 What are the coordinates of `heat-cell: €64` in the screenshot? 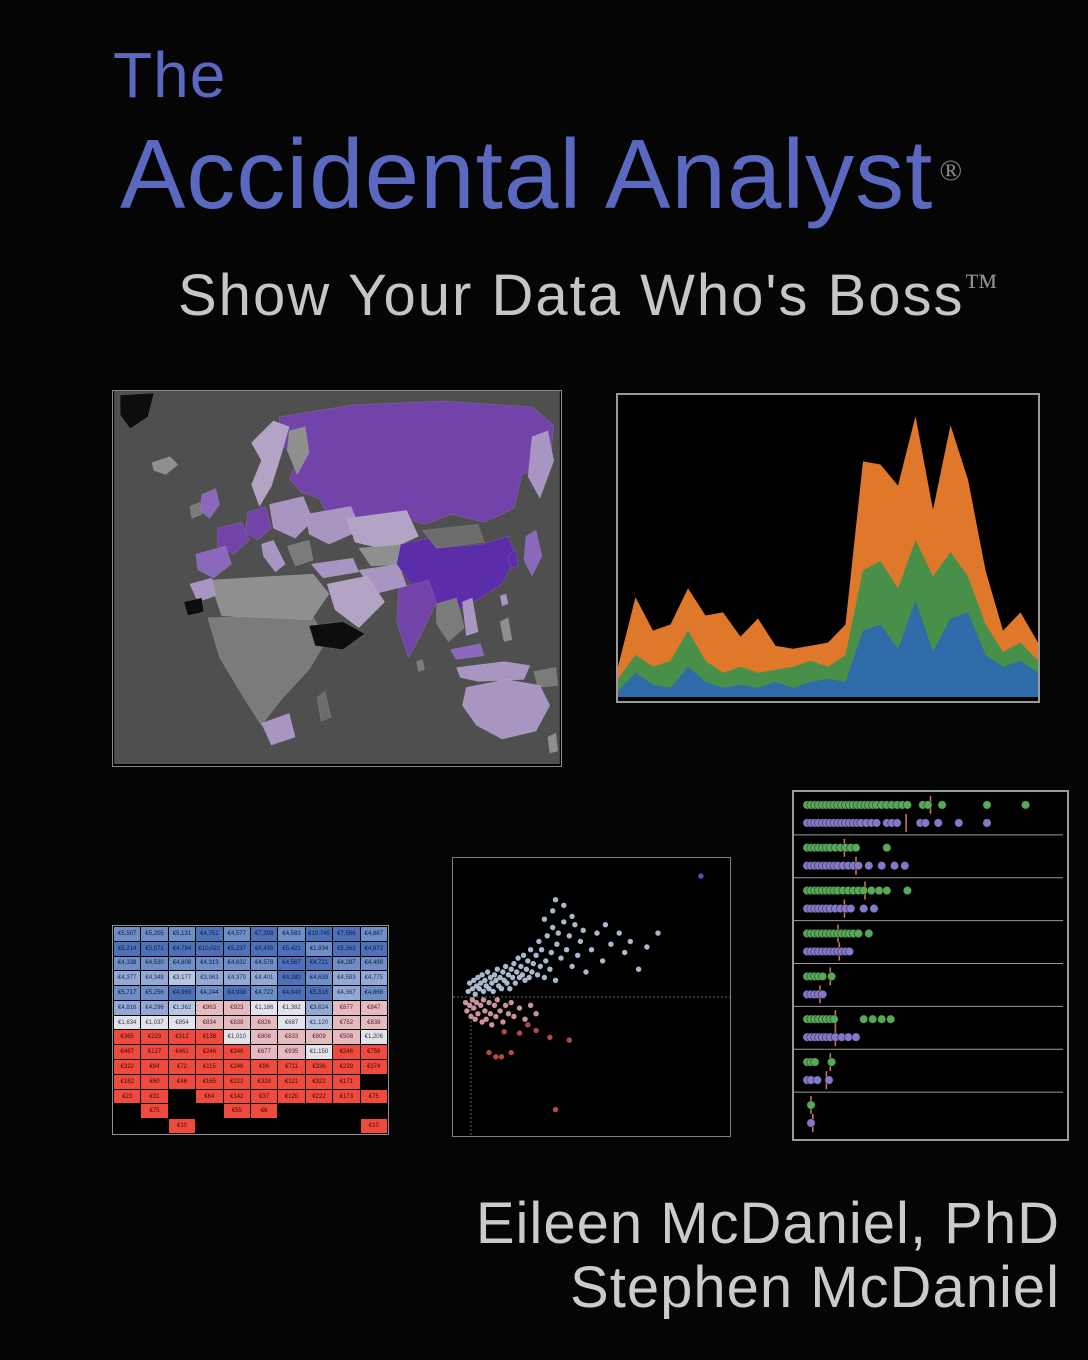 It's located at (209, 1096).